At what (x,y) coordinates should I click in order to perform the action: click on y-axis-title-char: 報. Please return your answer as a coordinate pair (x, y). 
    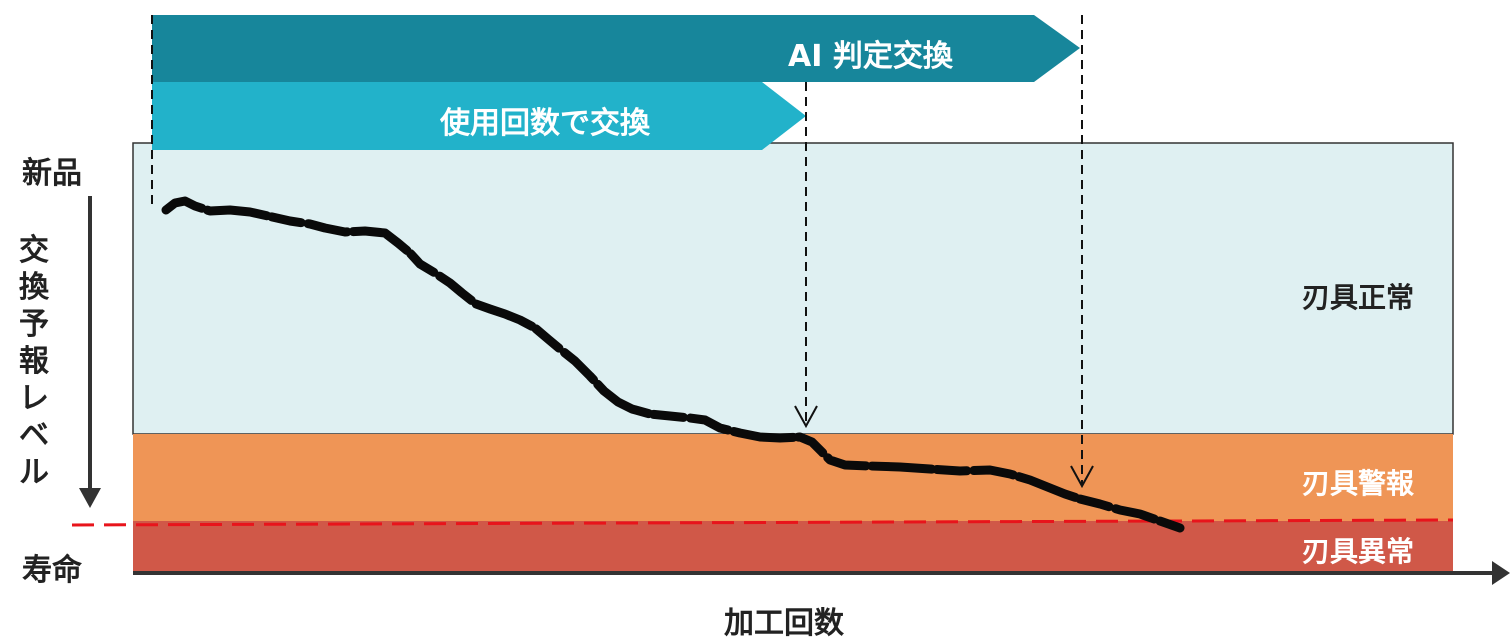
    Looking at the image, I should click on (34, 361).